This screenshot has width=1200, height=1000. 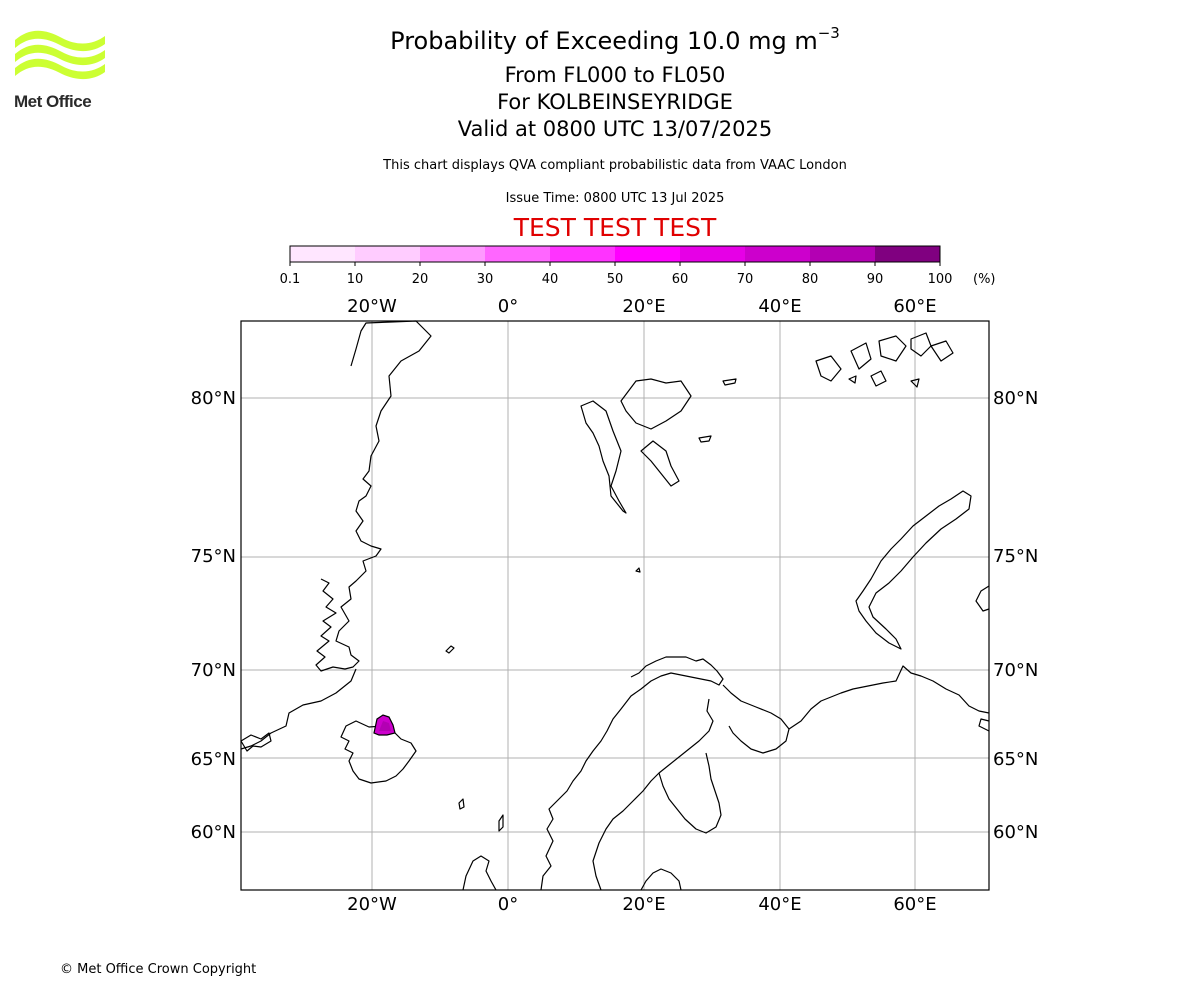 What do you see at coordinates (615, 227) in the screenshot?
I see `test-banner: TEST TEST TEST` at bounding box center [615, 227].